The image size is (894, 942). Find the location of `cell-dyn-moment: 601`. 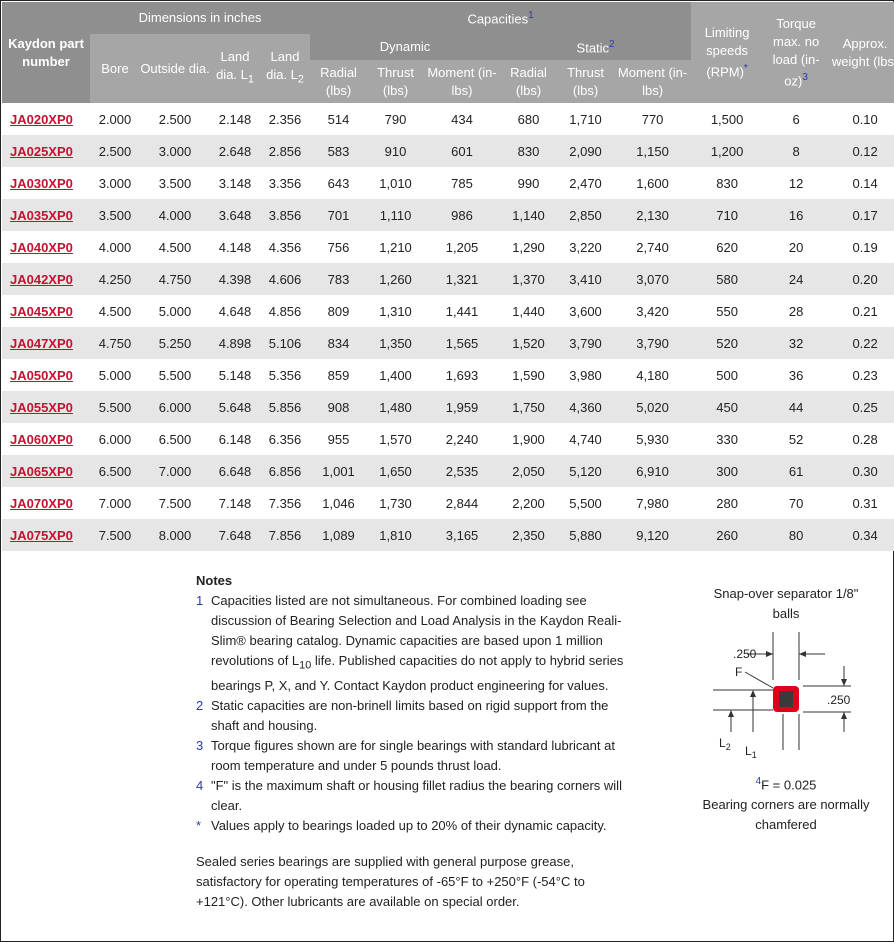

cell-dyn-moment: 601 is located at coordinates (462, 151).